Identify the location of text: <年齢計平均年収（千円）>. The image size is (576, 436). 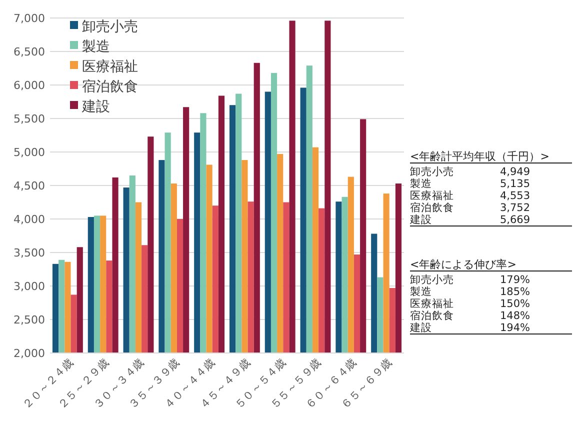
(480, 156).